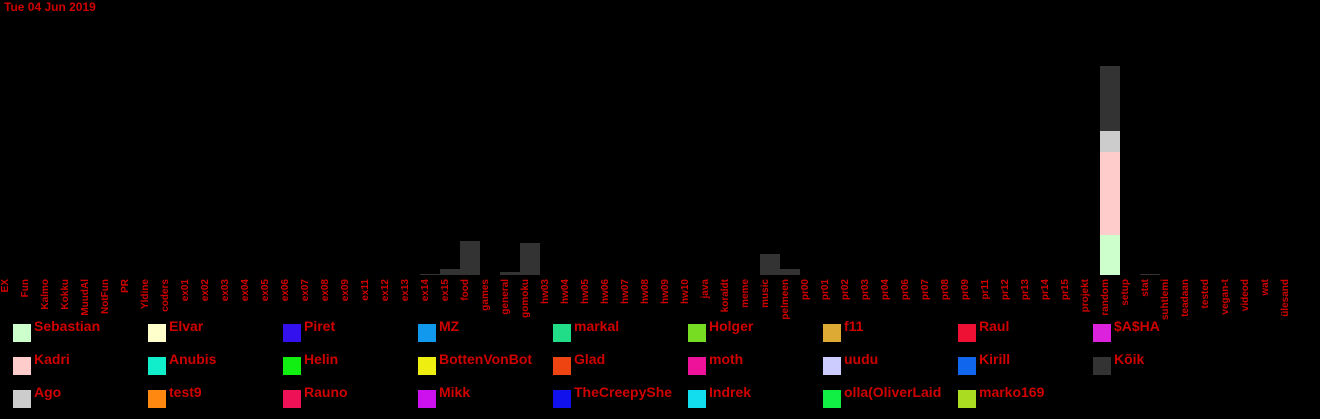 The height and width of the screenshot is (419, 1320). Describe the element at coordinates (1110, 255) in the screenshot. I see `bar-random-Sebastian` at that location.